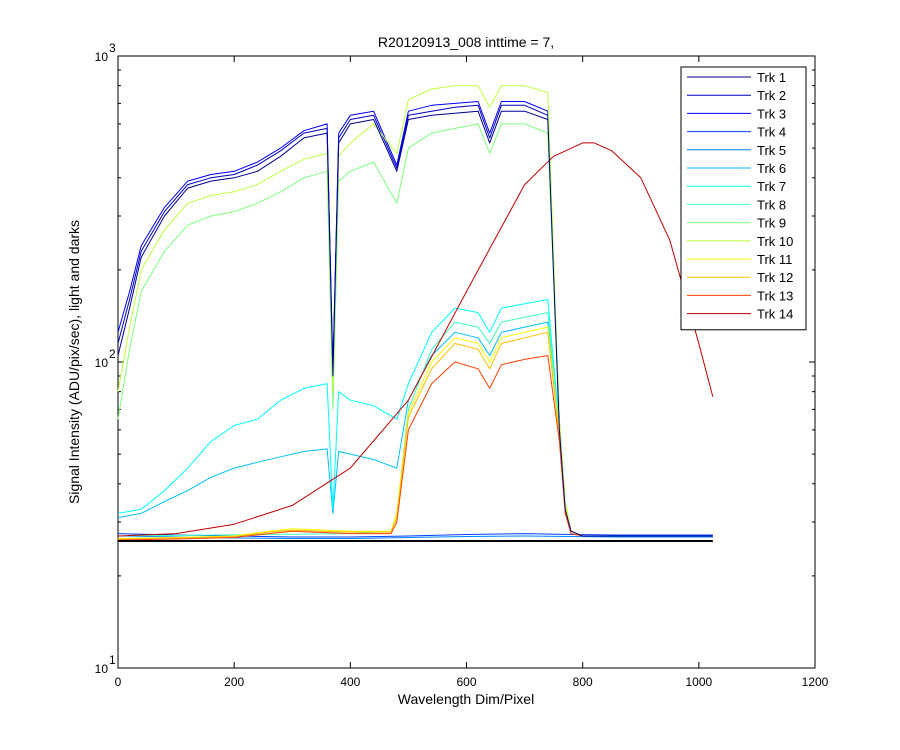 This screenshot has height=750, width=900. I want to click on legend-box, so click(743, 198).